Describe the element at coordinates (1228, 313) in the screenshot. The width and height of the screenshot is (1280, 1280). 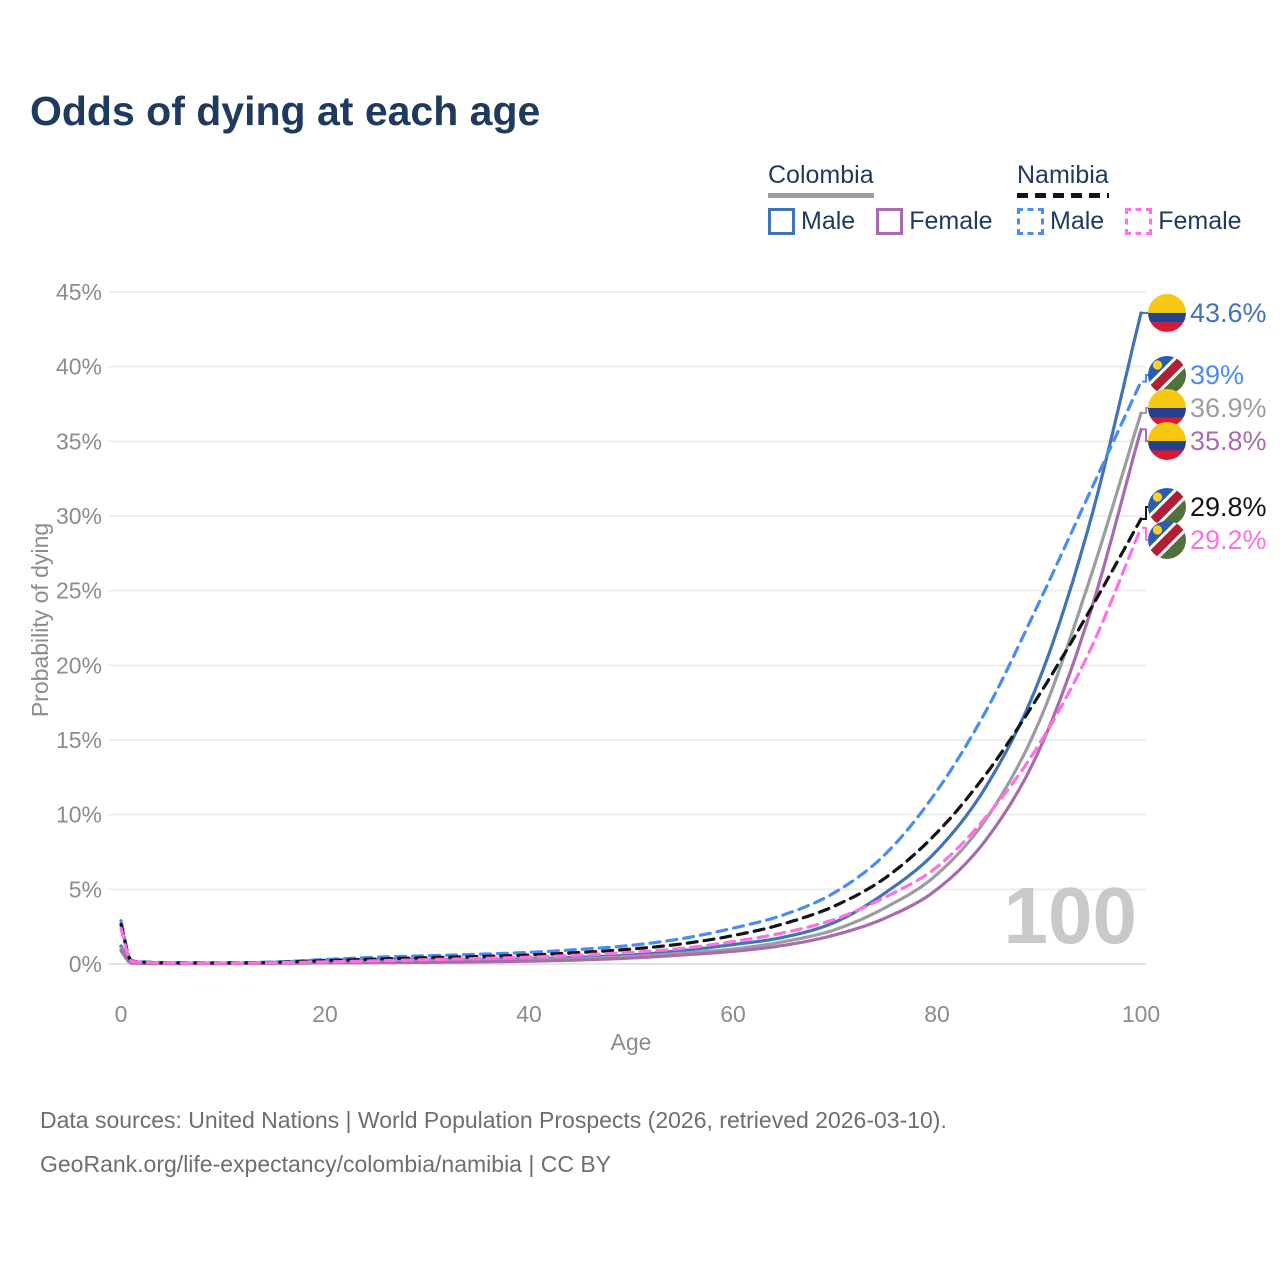
I see `end-value-label-co-male: 43.6%` at that location.